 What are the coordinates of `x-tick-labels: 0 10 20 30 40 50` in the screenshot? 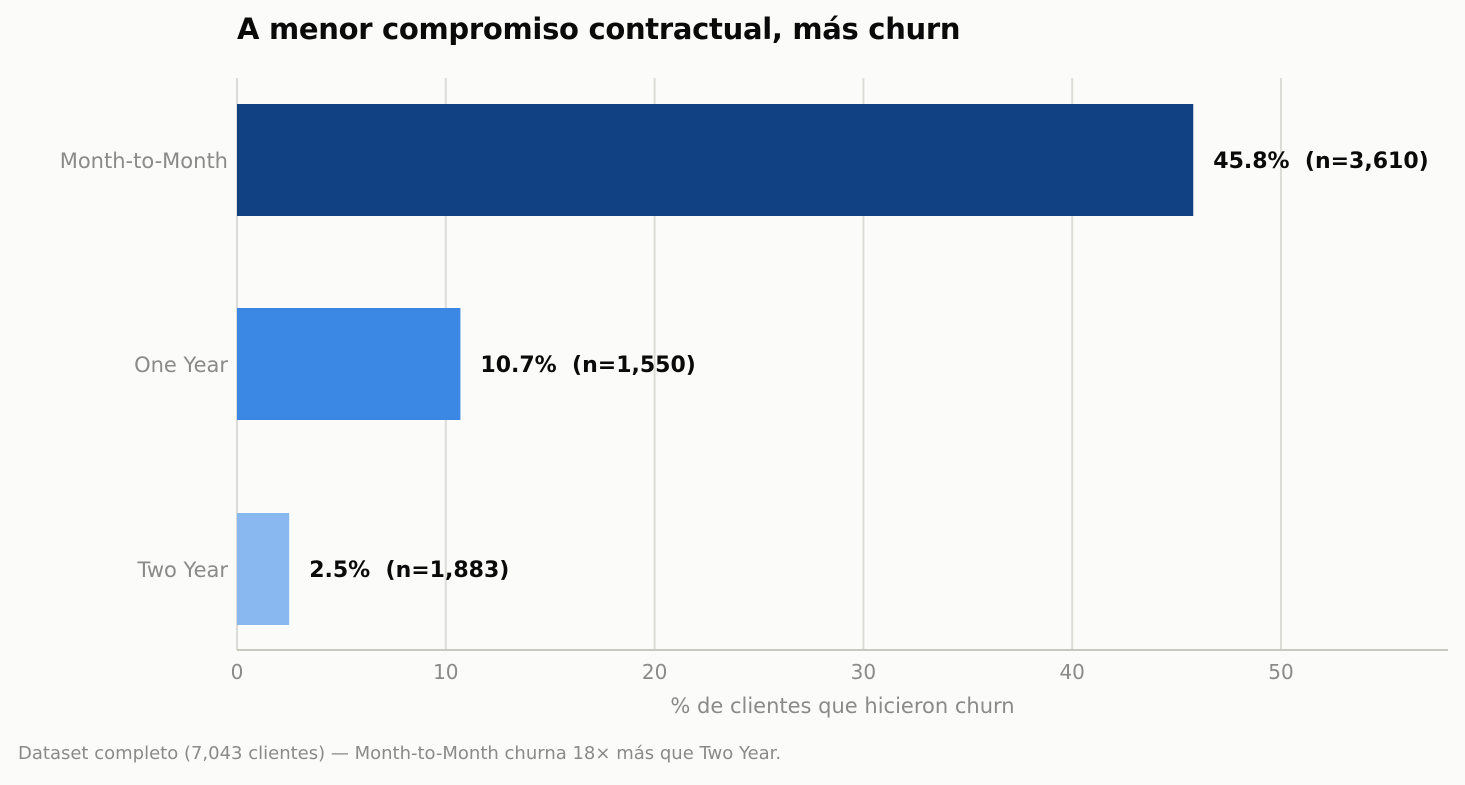 It's located at (762, 672).